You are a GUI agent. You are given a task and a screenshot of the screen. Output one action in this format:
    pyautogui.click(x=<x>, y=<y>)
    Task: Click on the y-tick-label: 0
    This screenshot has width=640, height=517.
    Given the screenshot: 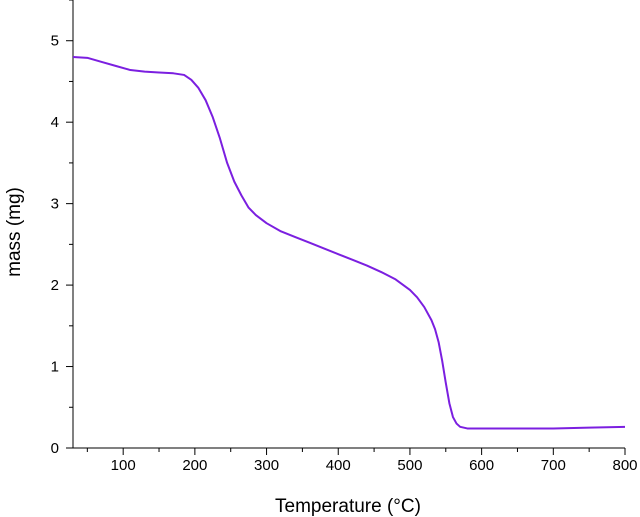 What is the action you would take?
    pyautogui.click(x=55, y=448)
    